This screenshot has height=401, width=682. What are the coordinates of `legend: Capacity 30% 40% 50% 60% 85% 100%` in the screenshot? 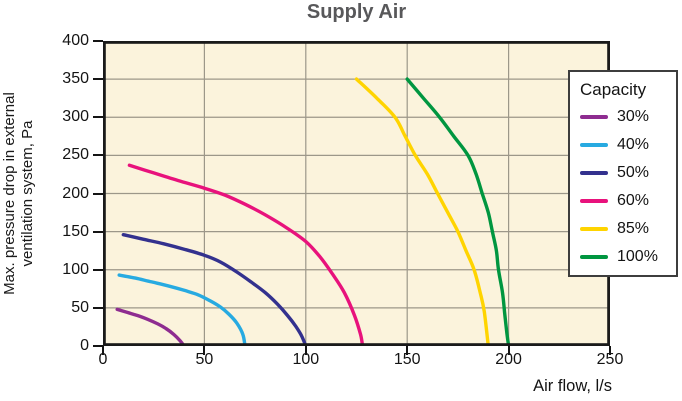 It's located at (623, 173).